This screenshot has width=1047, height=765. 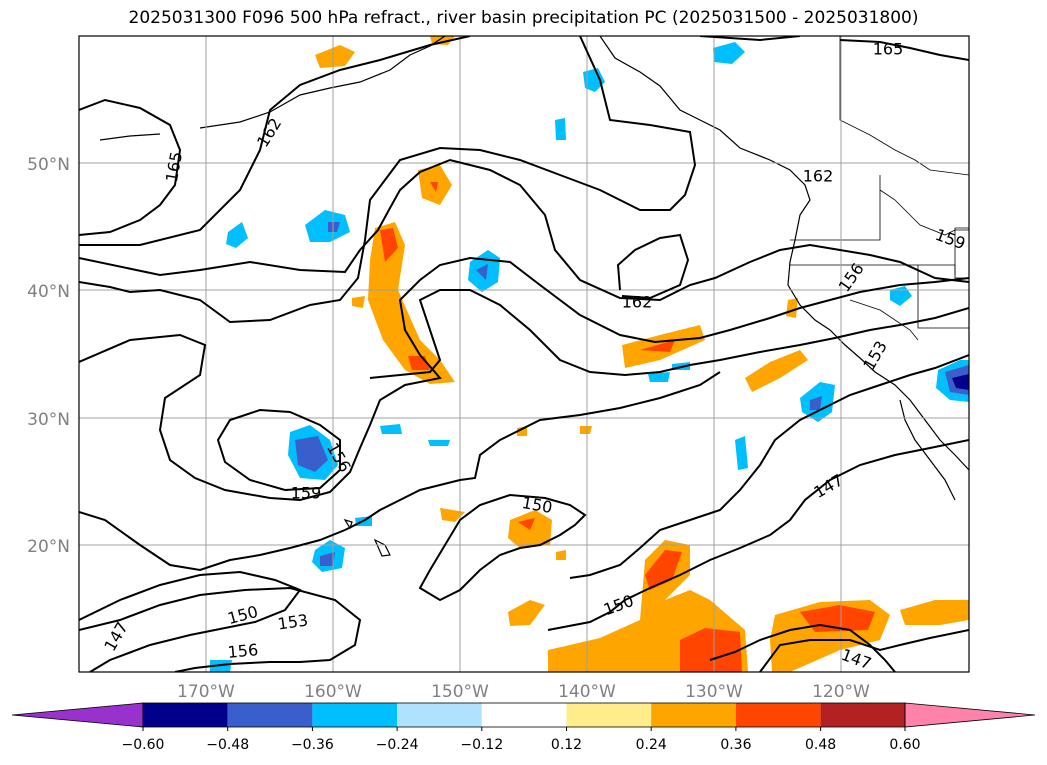 What do you see at coordinates (333, 692) in the screenshot?
I see `lon-label: 160°W` at bounding box center [333, 692].